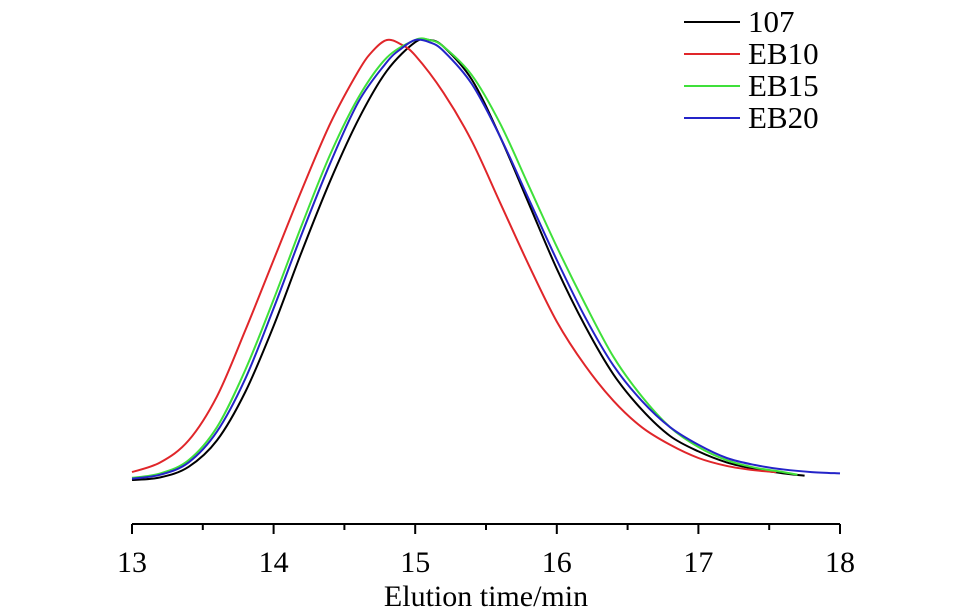 Image resolution: width=976 pixels, height=610 pixels. I want to click on x-tick-label: 18, so click(840, 562).